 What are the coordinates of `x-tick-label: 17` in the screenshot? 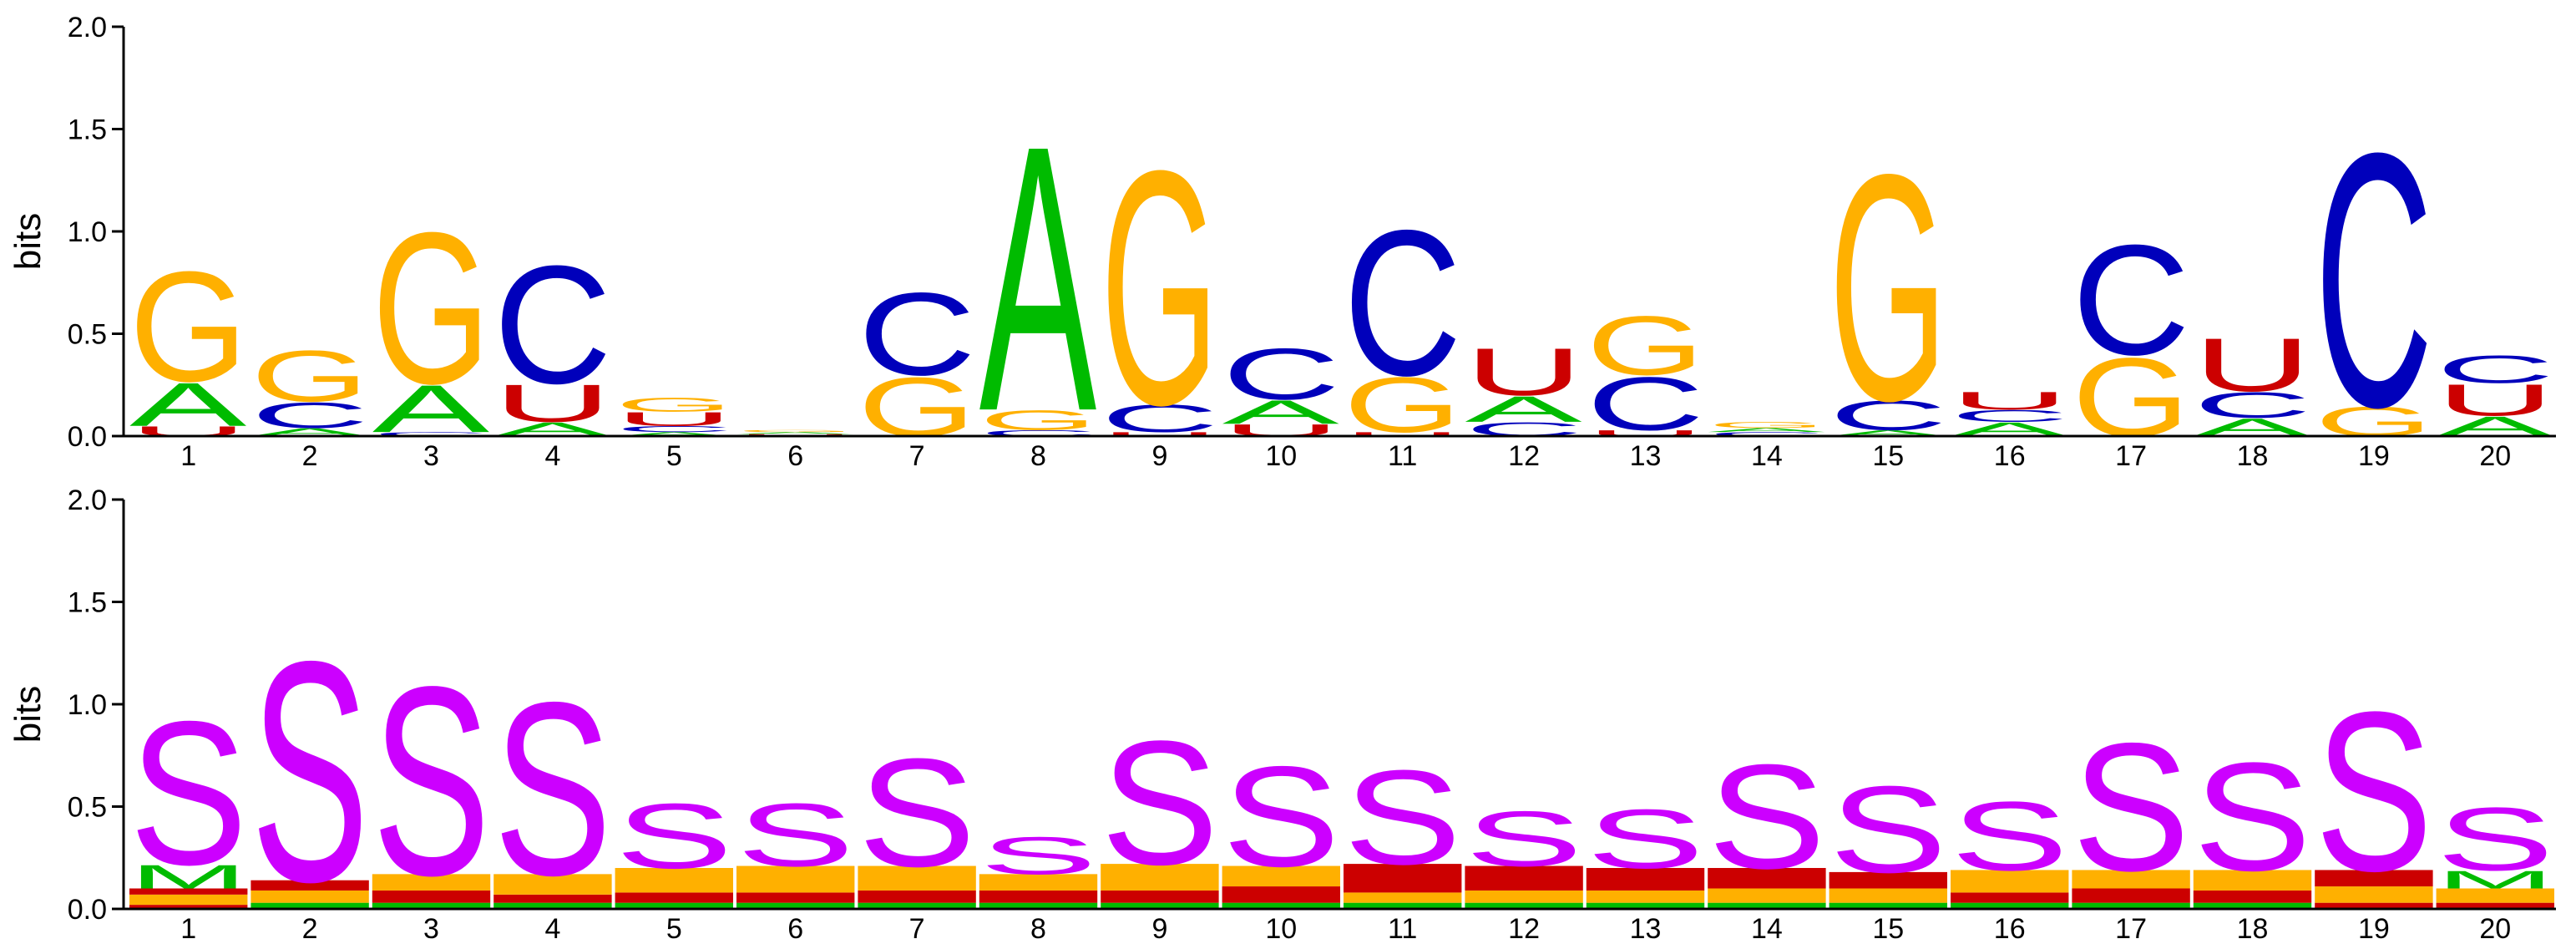 It's located at (2131, 929).